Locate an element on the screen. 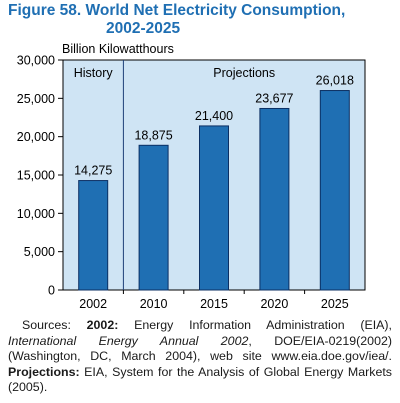 Image resolution: width=400 pixels, height=403 pixels. bar-value-label: 23,677 is located at coordinates (274, 98).